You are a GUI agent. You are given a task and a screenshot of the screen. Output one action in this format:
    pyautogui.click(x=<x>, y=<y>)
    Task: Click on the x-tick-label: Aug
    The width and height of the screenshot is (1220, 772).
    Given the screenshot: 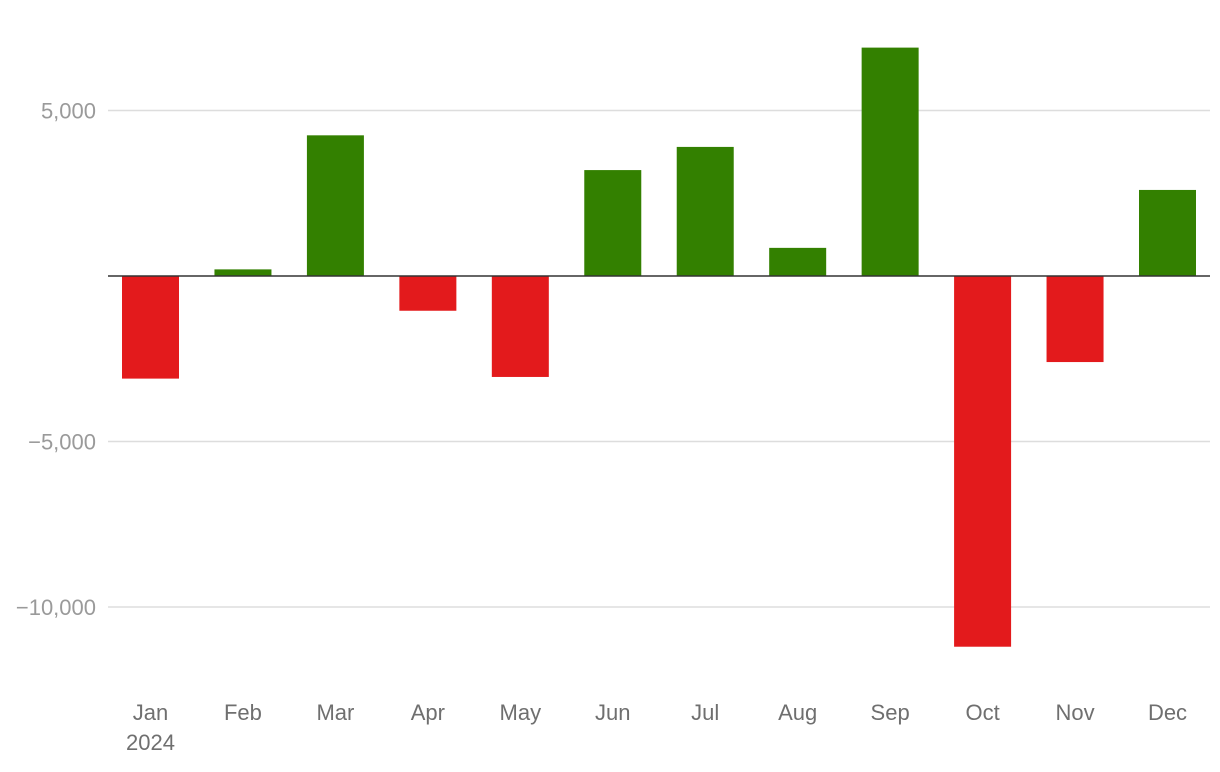 What is the action you would take?
    pyautogui.click(x=797, y=712)
    